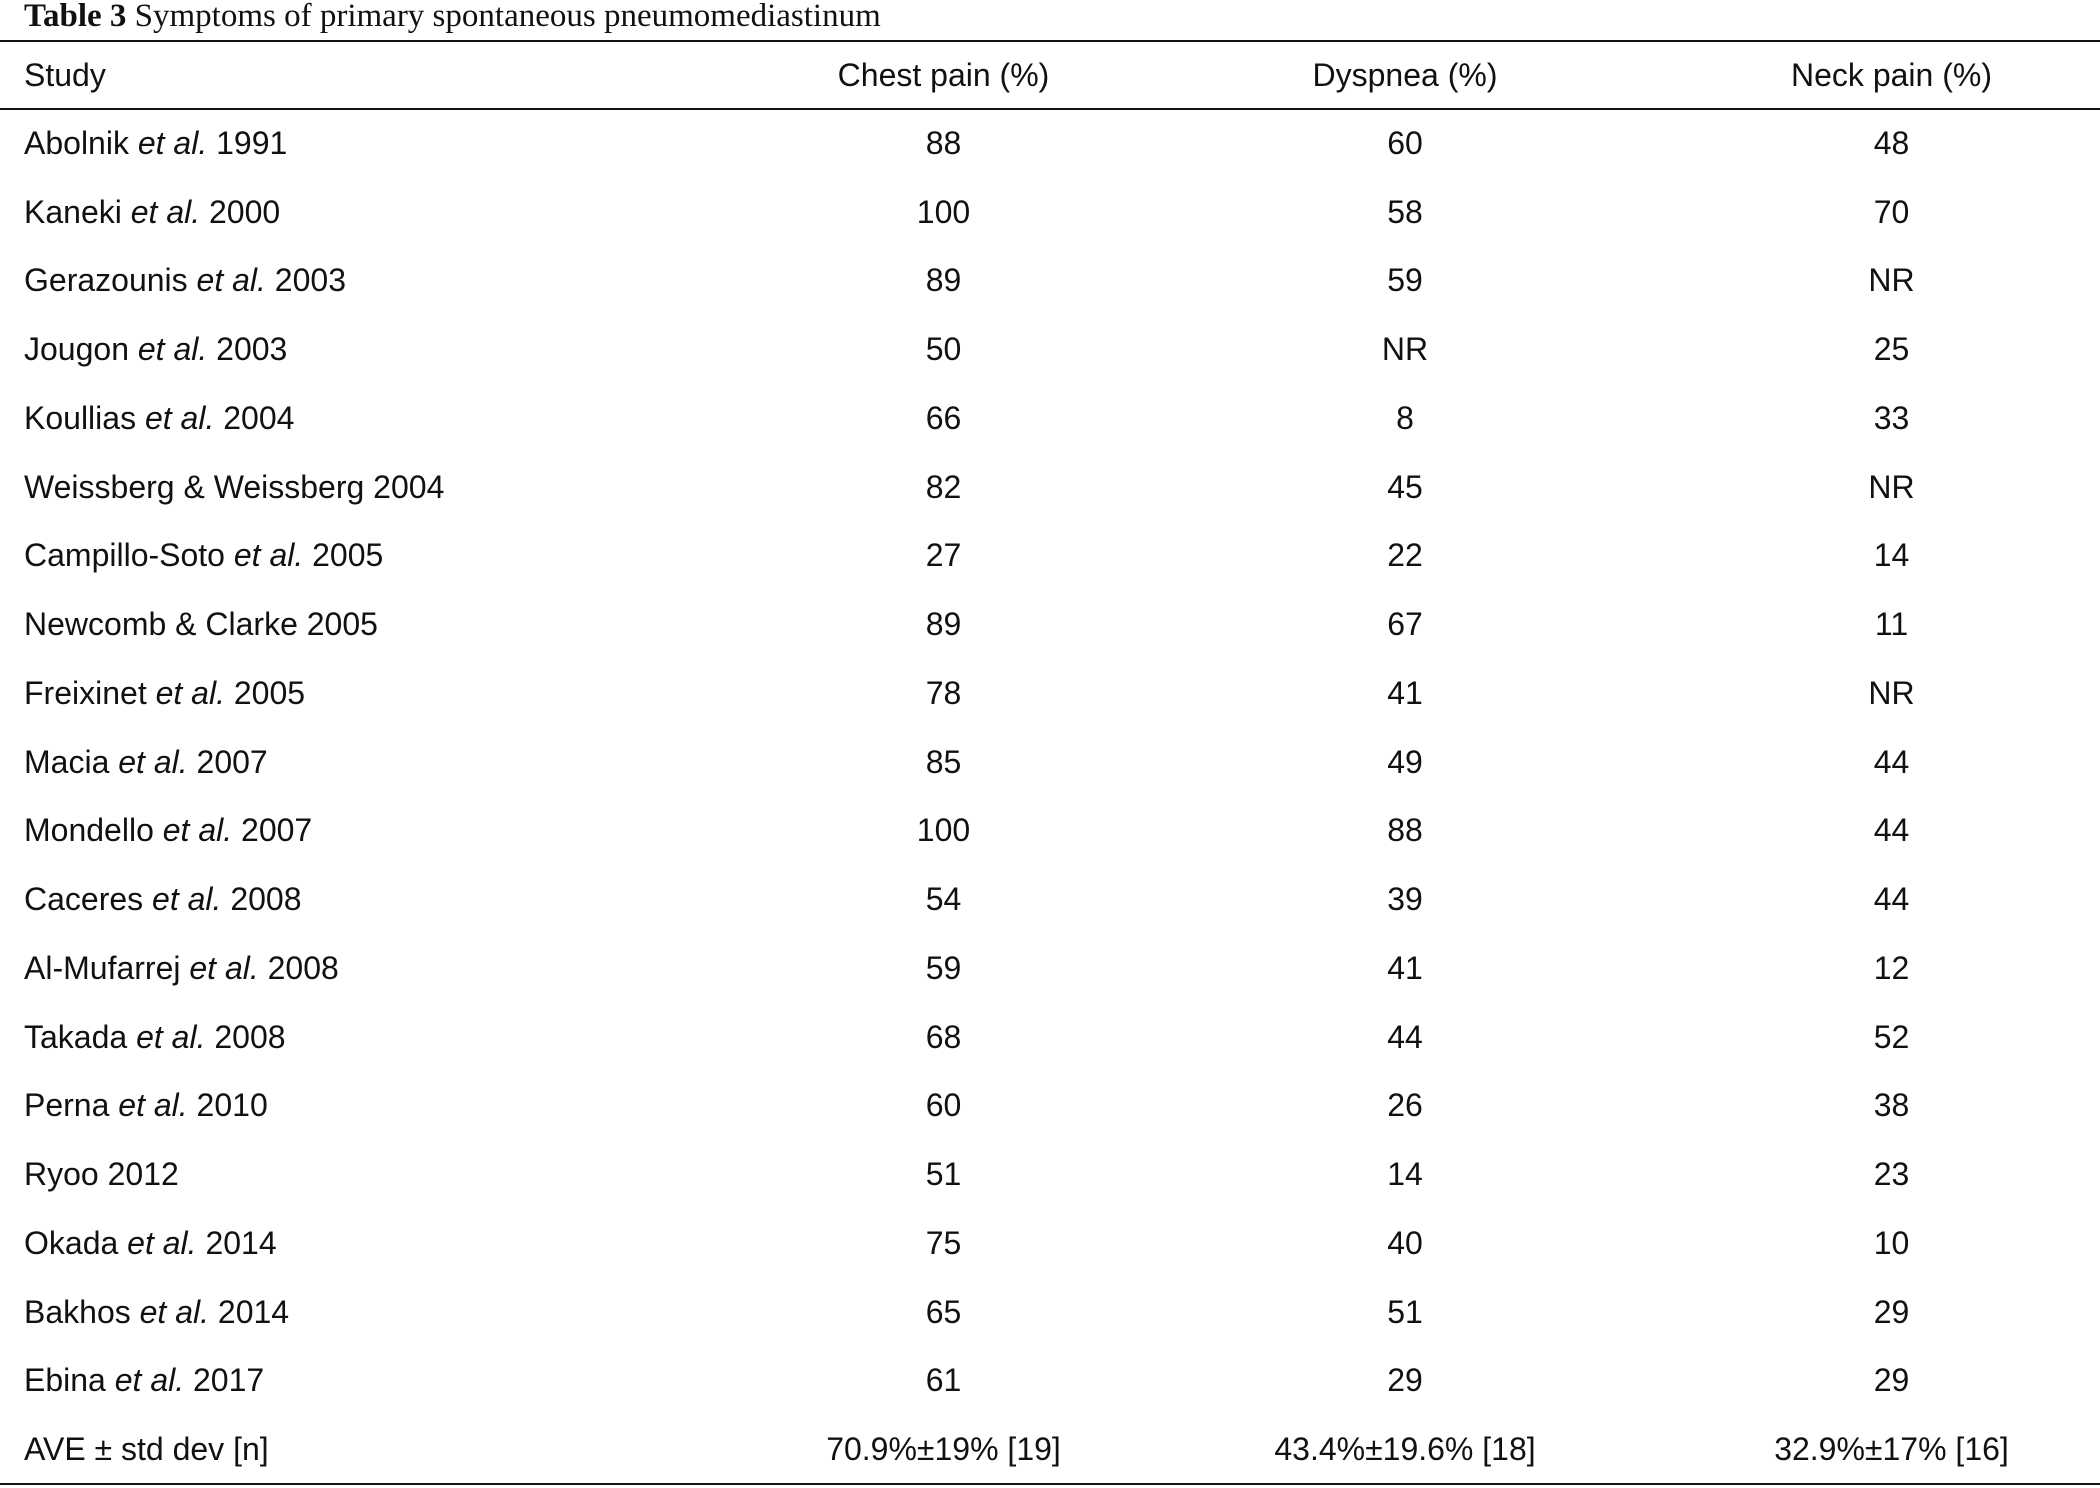  I want to click on study-cell: Campillo-Soto et al. 2005, so click(380, 556).